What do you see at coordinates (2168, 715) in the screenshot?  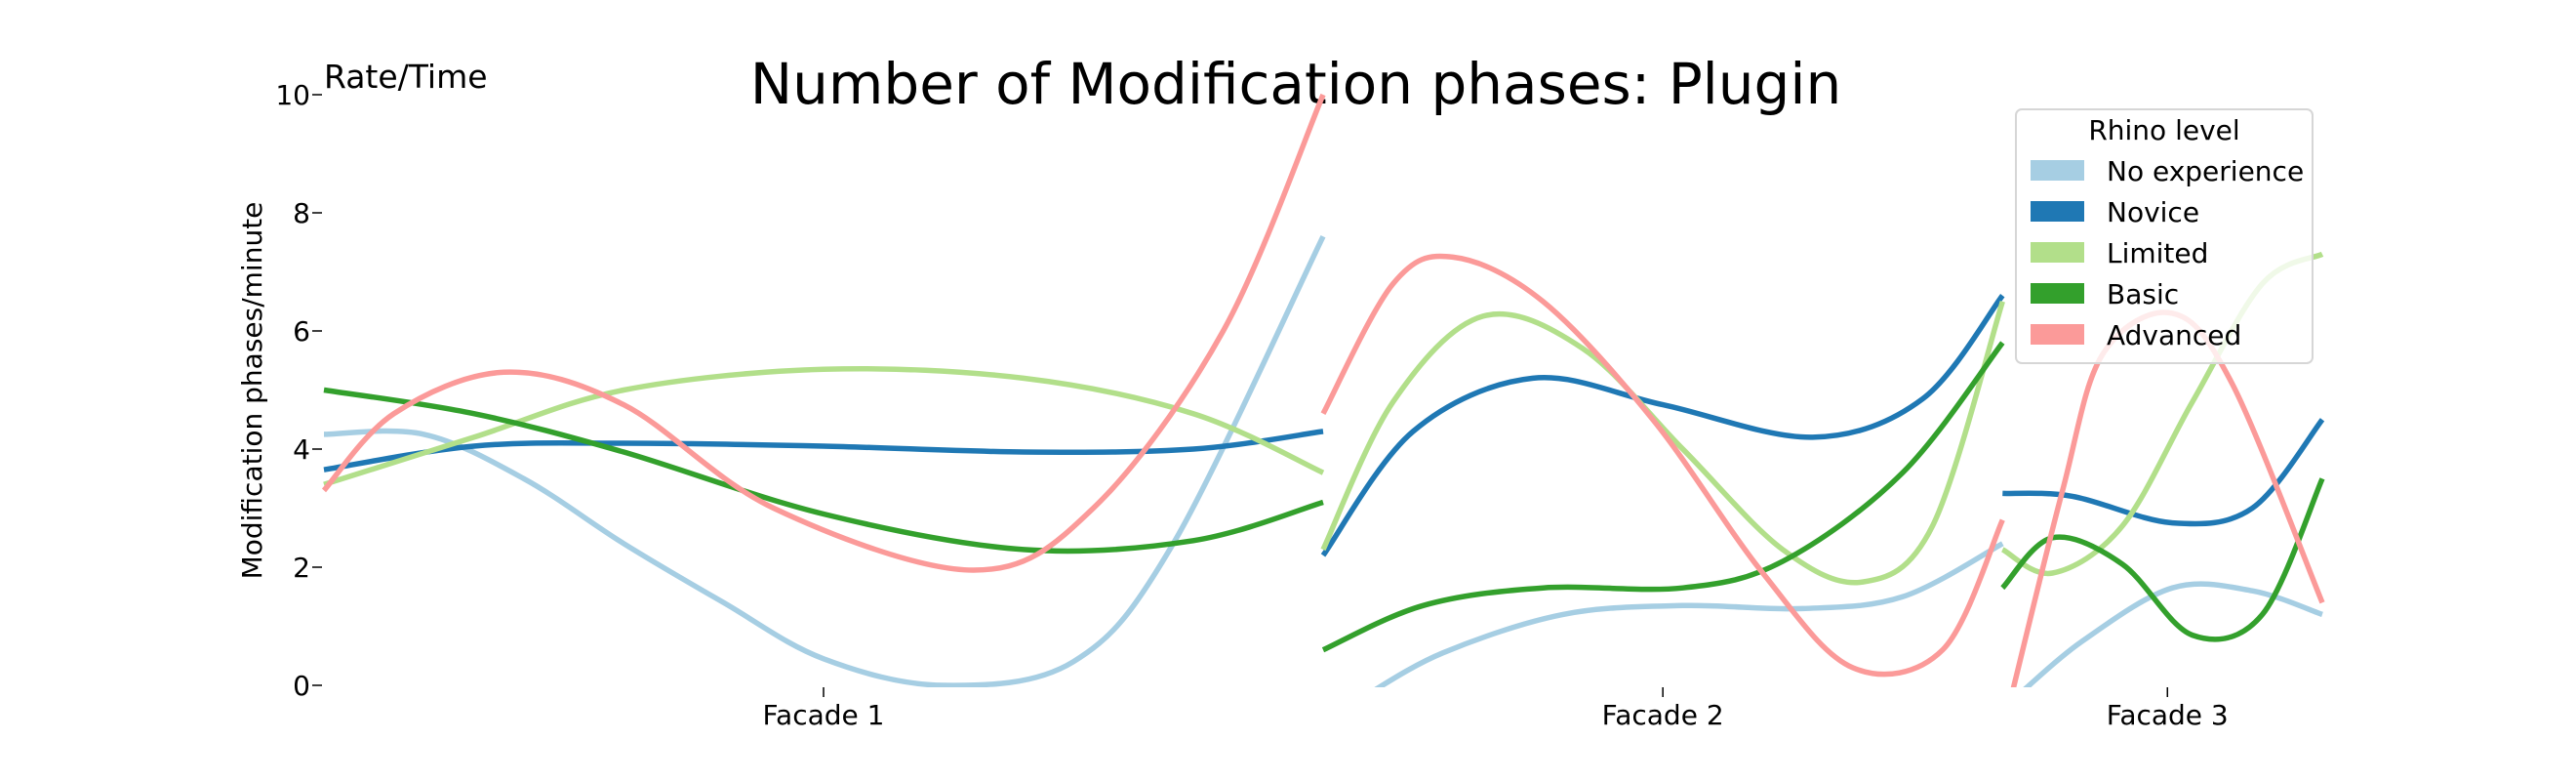 I see `x-category-label: Facade 3` at bounding box center [2168, 715].